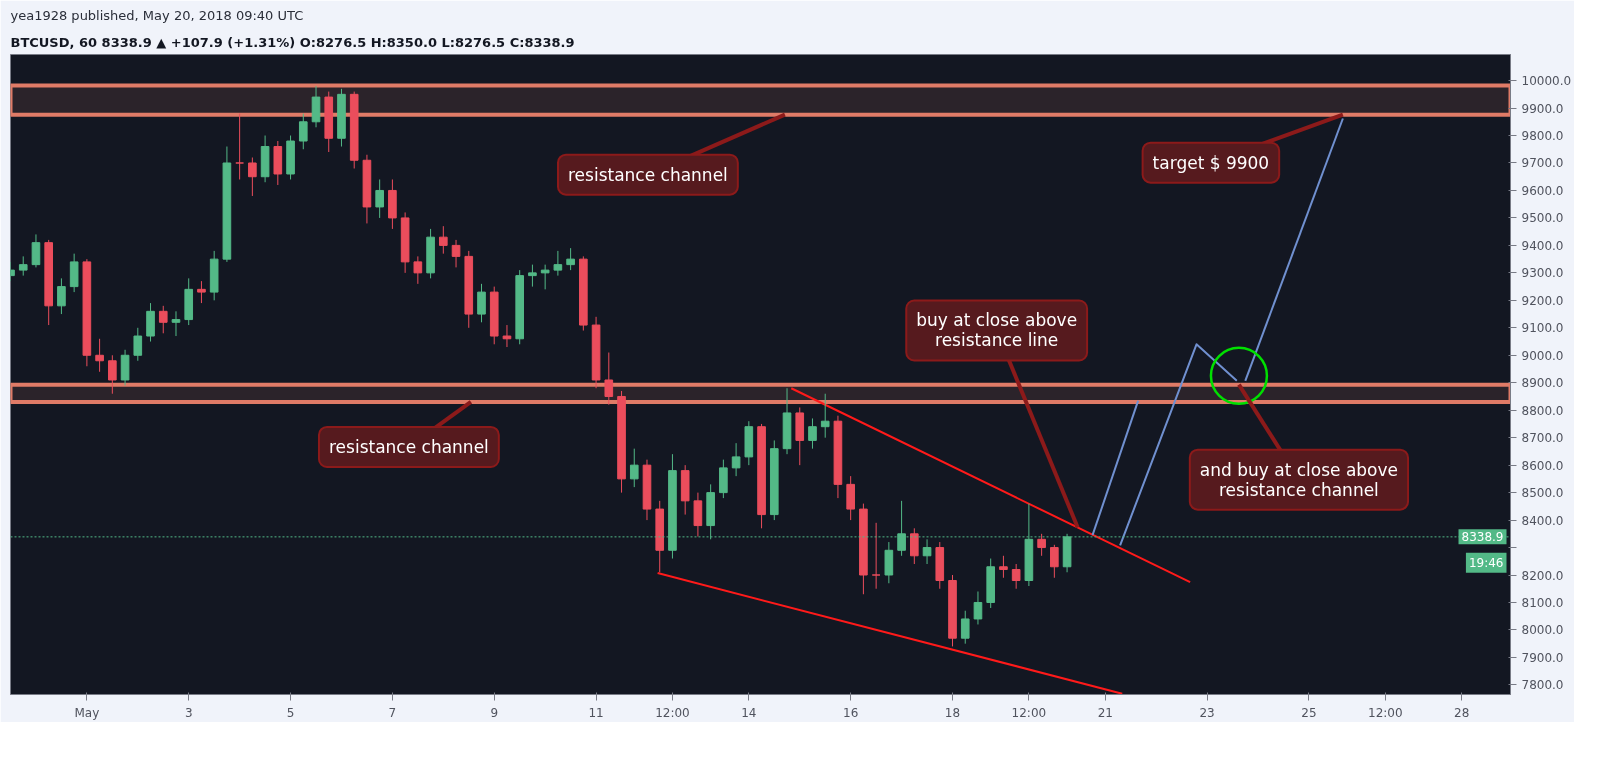 This screenshot has height=765, width=1612. Describe the element at coordinates (188, 712) in the screenshot. I see `x-tick-label: 3` at that location.